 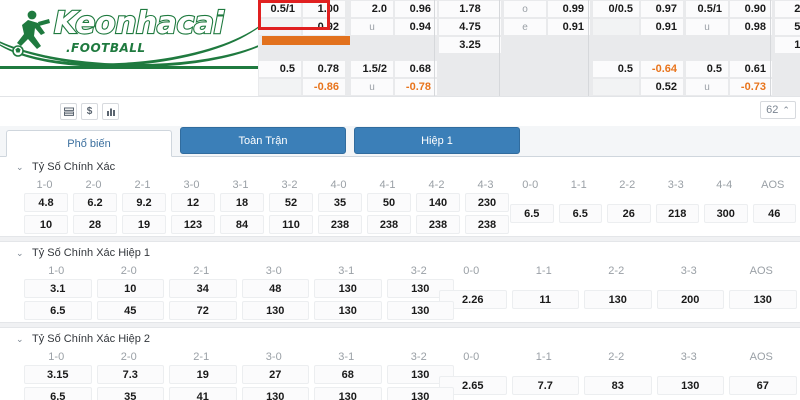 I want to click on odds-cell: 0.99, so click(x=569, y=9).